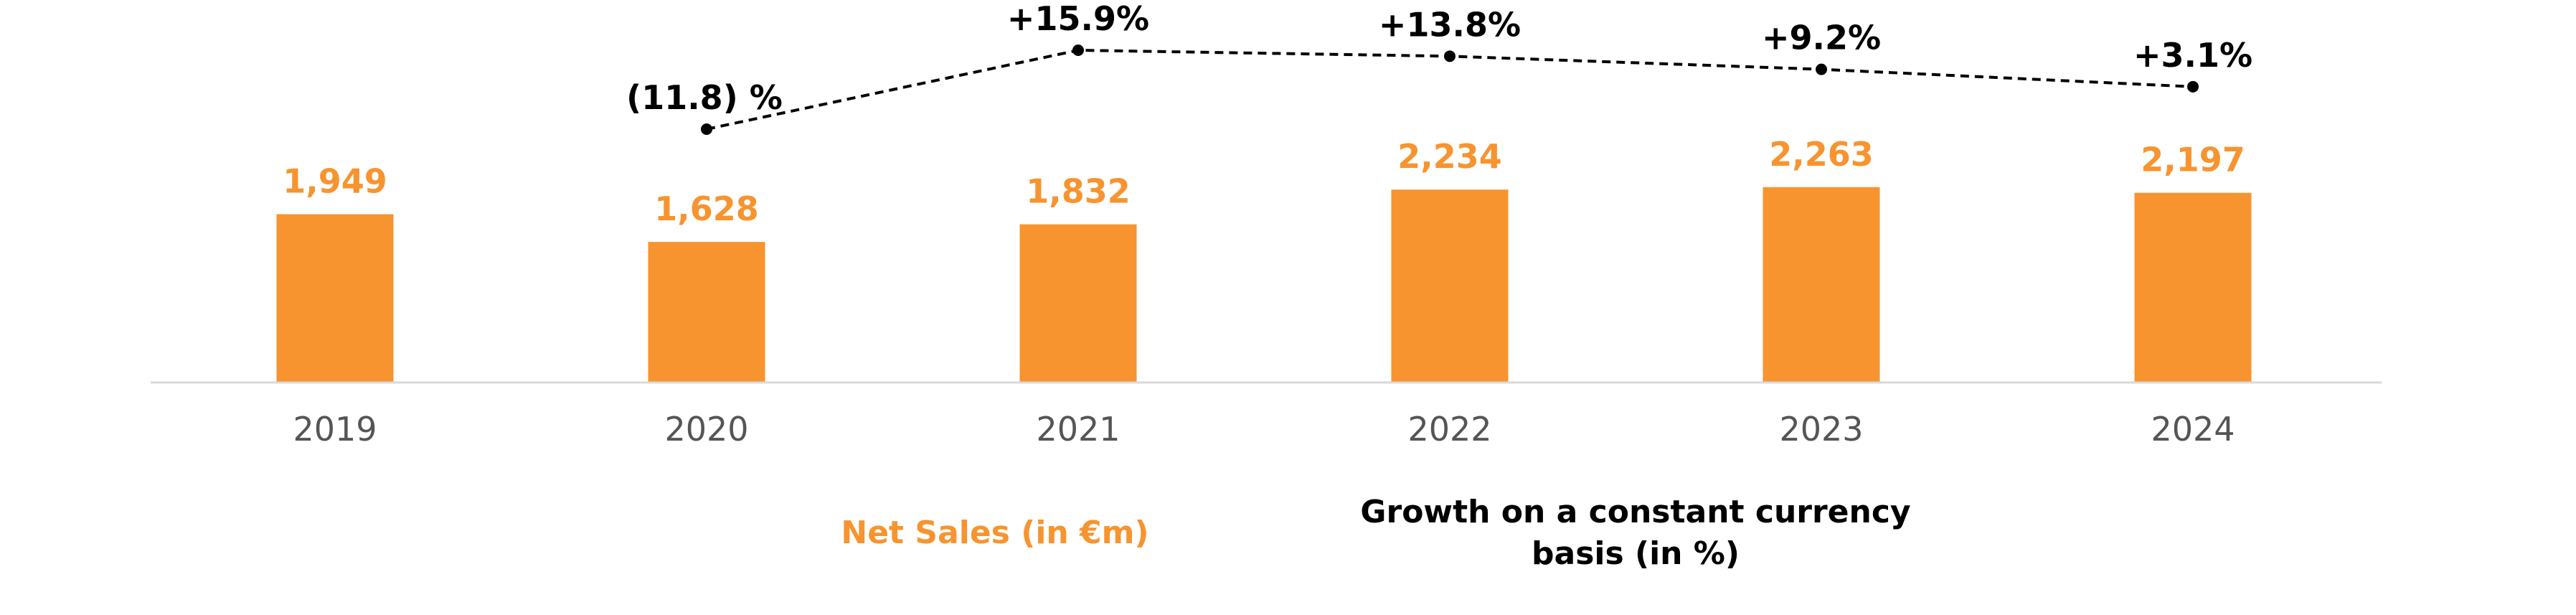 Image resolution: width=2576 pixels, height=615 pixels. I want to click on x-tick-2022: 2022, so click(1449, 429).